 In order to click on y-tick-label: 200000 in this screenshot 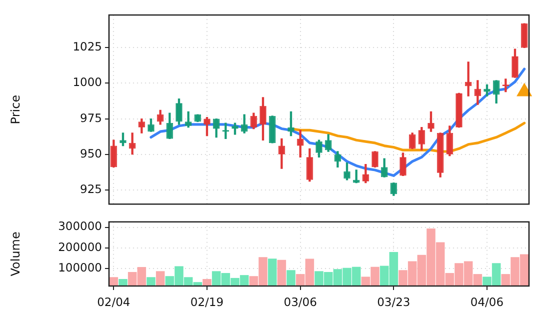, I will do `click(80, 247)`.